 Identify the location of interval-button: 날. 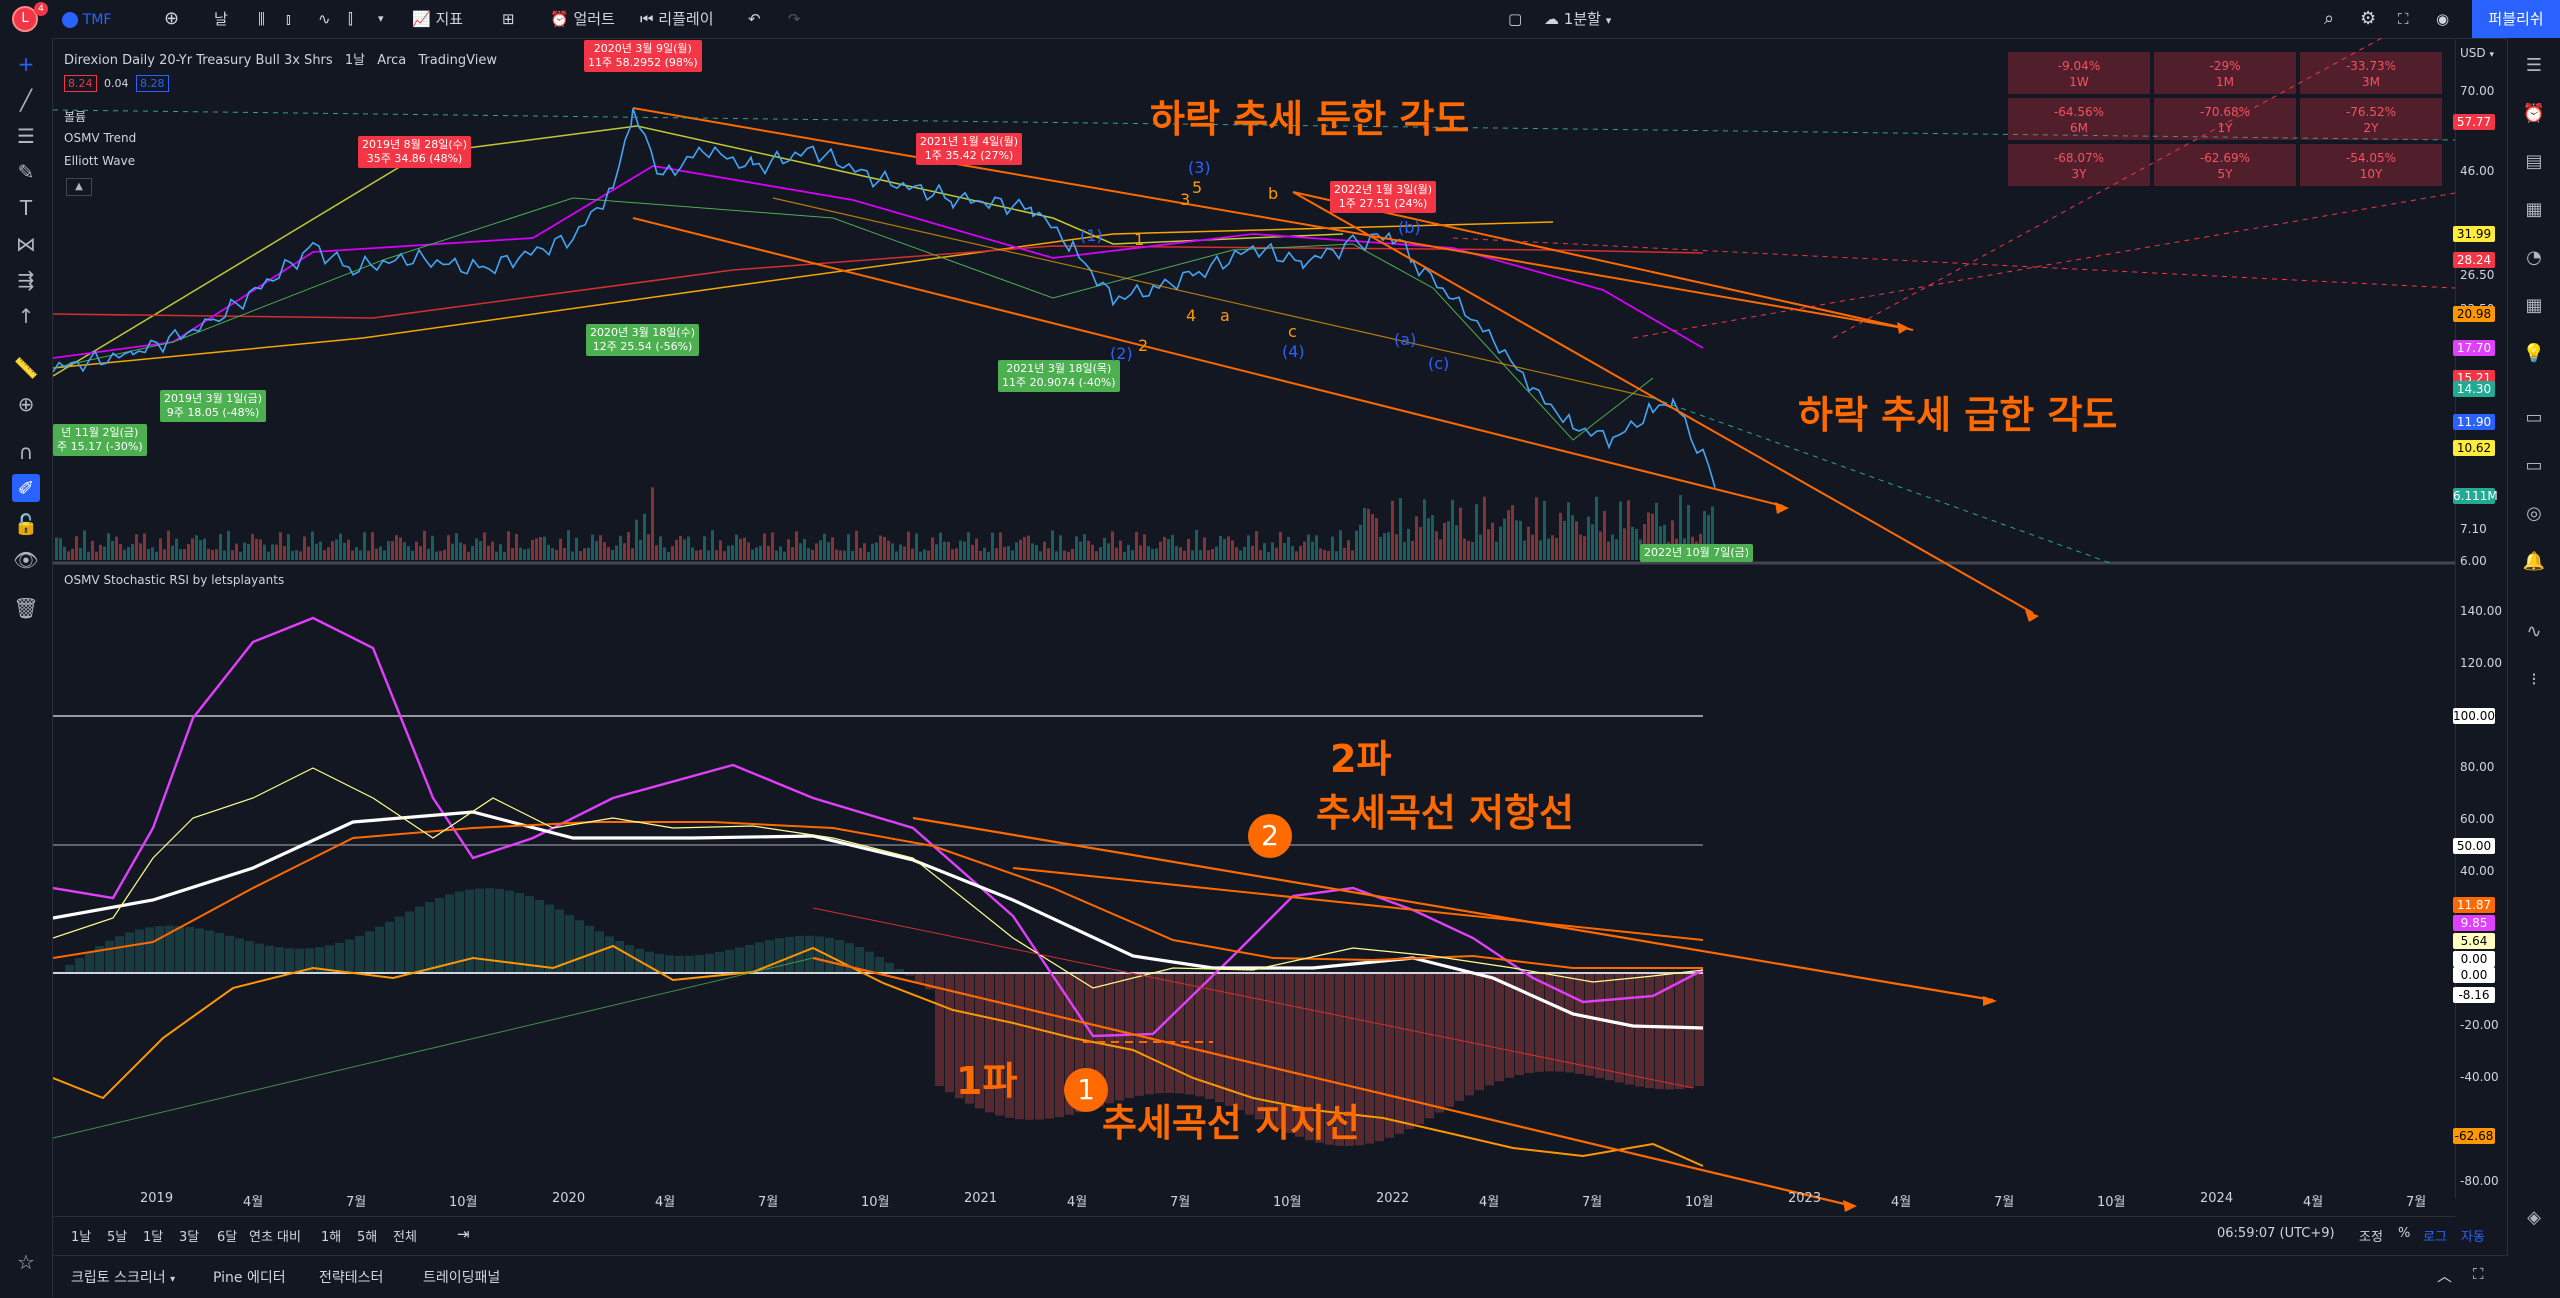
(221, 19).